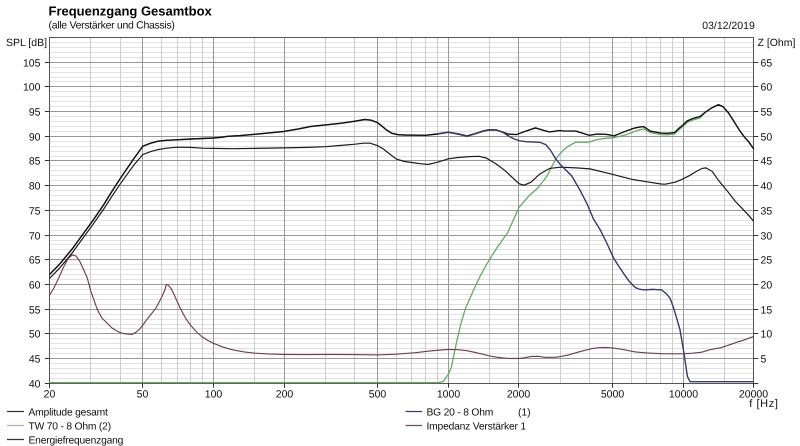 The width and height of the screenshot is (800, 446). What do you see at coordinates (70, 427) in the screenshot?
I see `svg-text: TW 70 - 8 Ohm (2)` at bounding box center [70, 427].